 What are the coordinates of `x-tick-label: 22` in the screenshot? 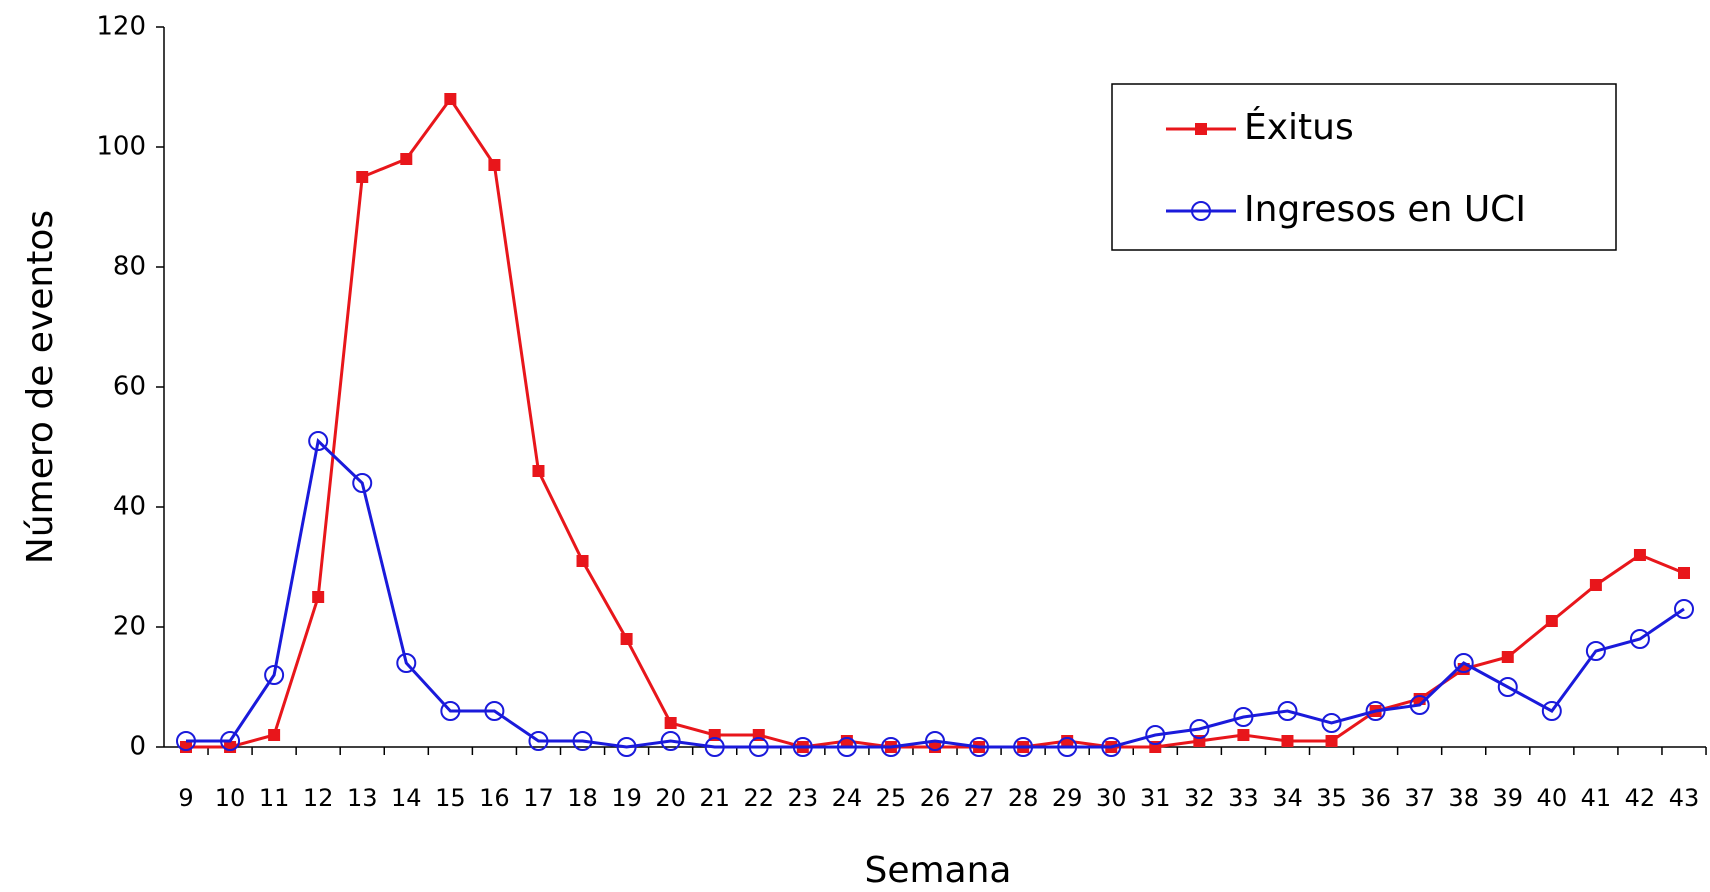 It's located at (758, 798).